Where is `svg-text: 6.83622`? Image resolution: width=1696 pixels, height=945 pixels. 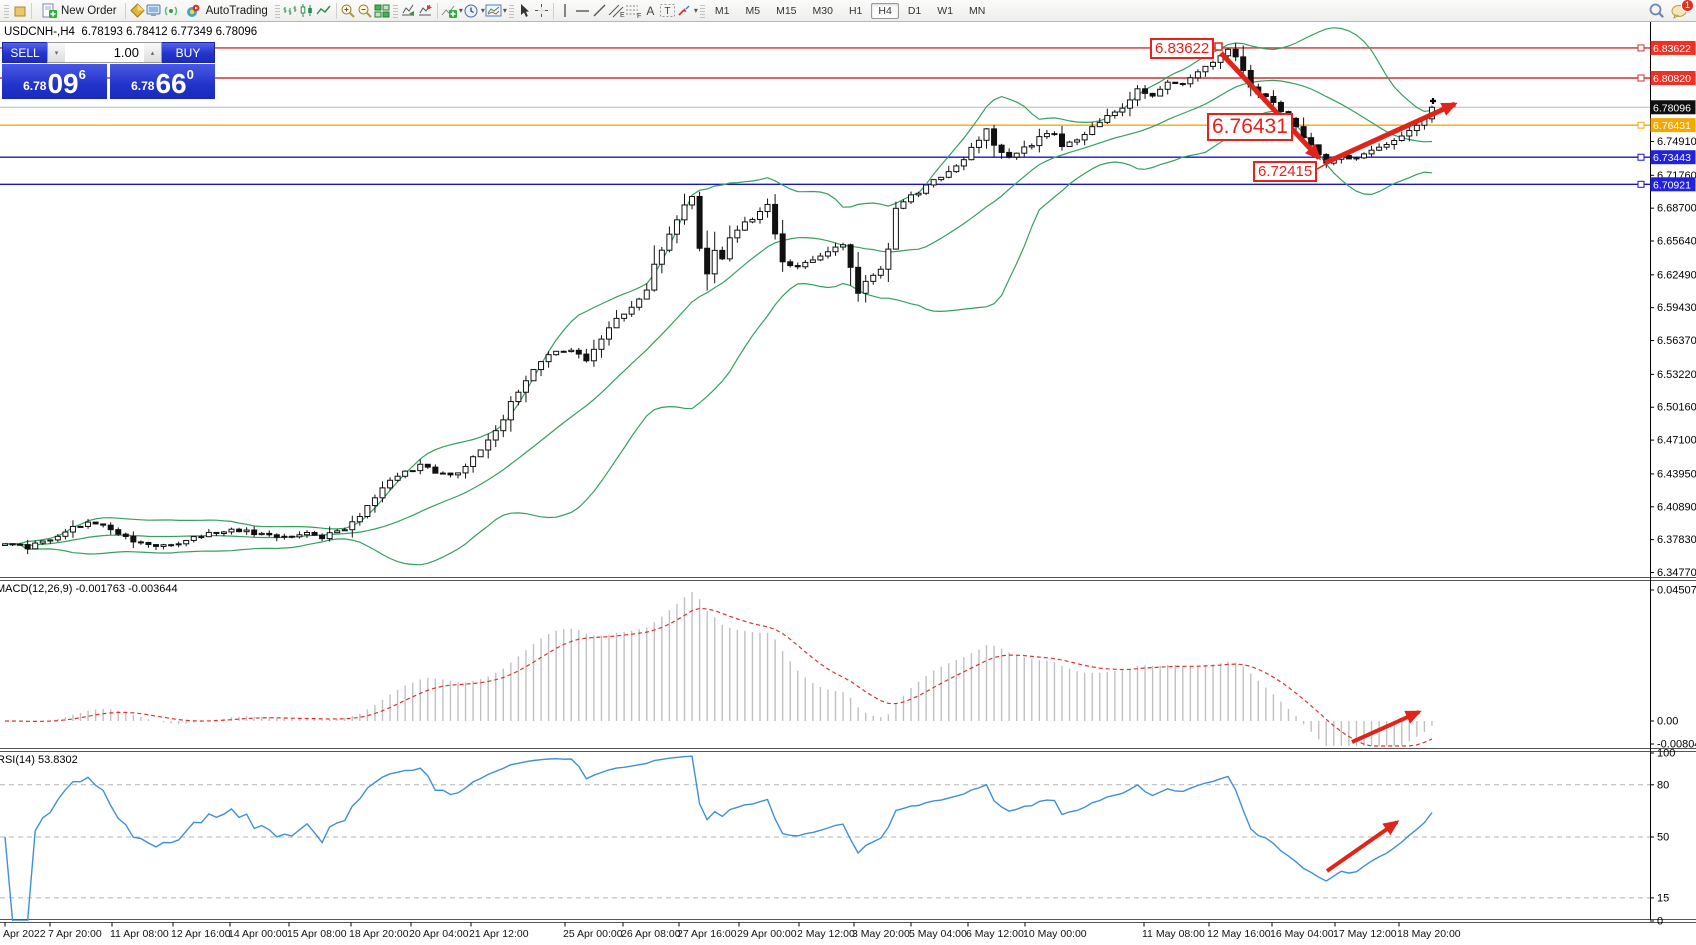
svg-text: 6.83622 is located at coordinates (1672, 49).